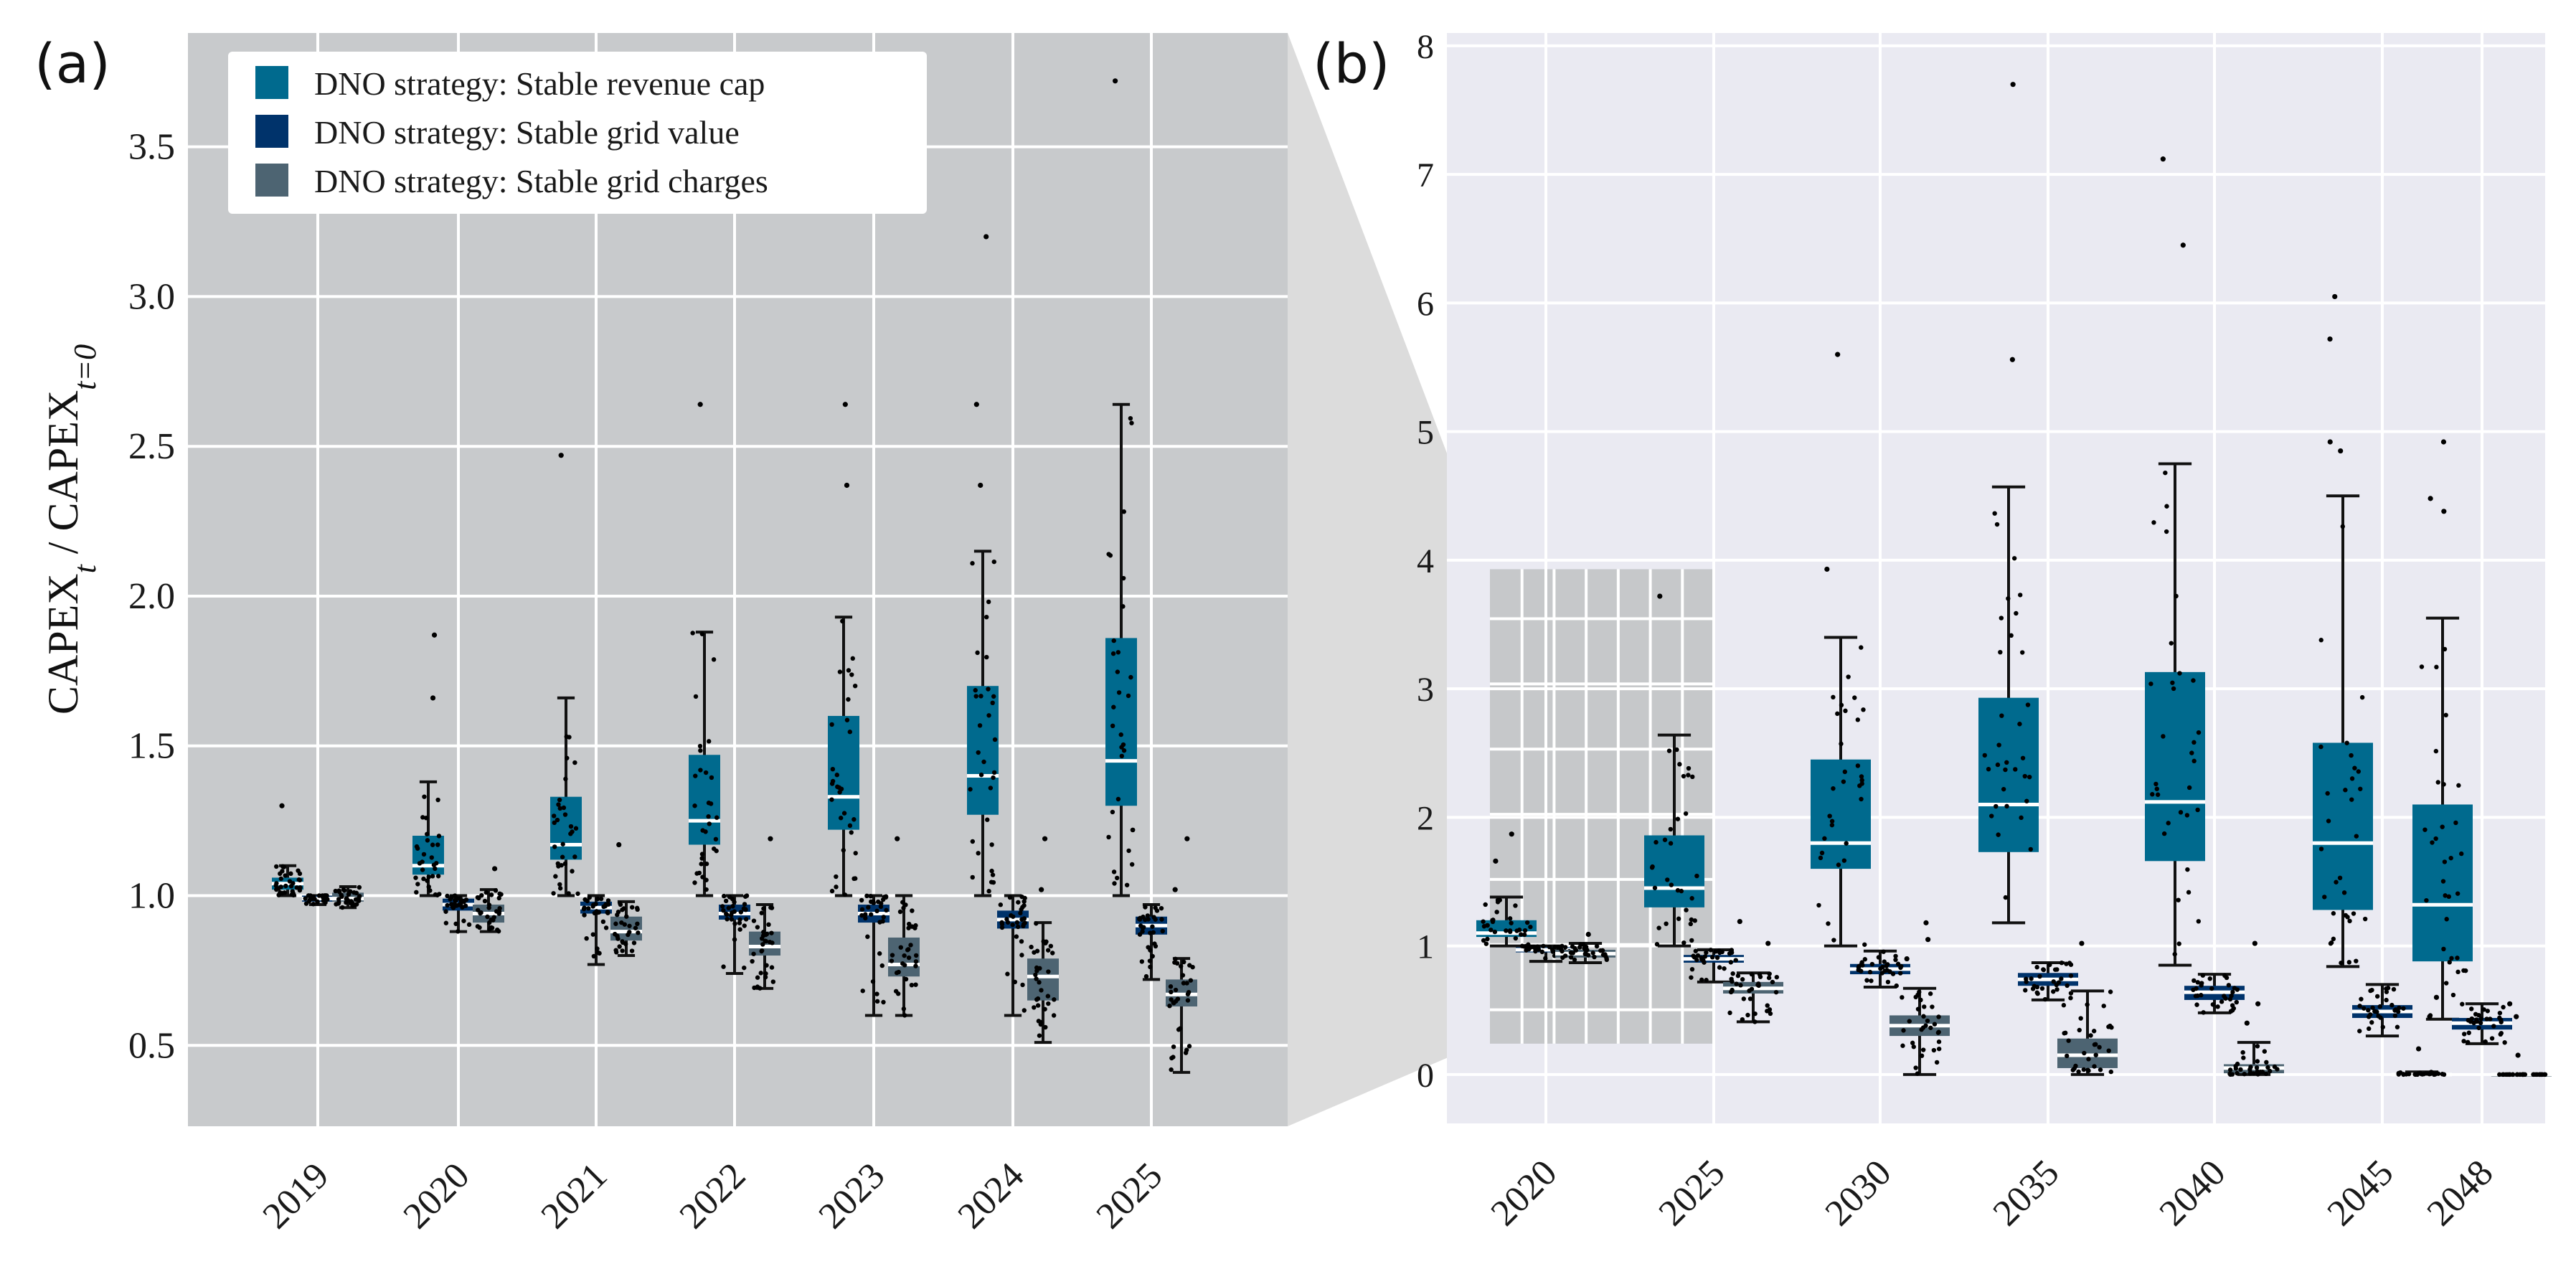 This screenshot has width=2576, height=1264. What do you see at coordinates (2361, 1193) in the screenshot?
I see `x-tick-label: 2045` at bounding box center [2361, 1193].